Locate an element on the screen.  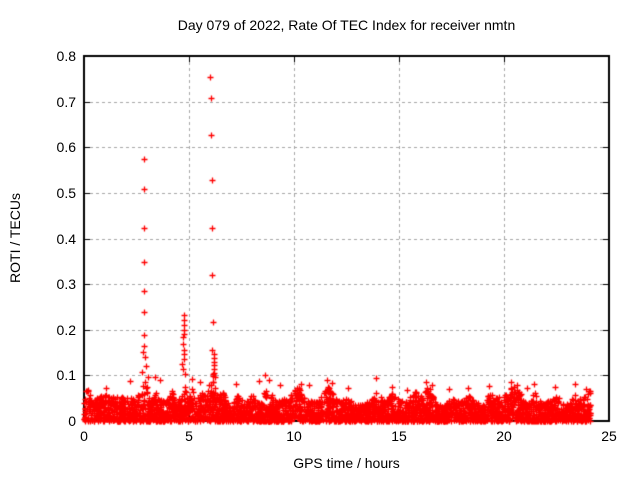
y-tick-label: 0.1 is located at coordinates (66, 375).